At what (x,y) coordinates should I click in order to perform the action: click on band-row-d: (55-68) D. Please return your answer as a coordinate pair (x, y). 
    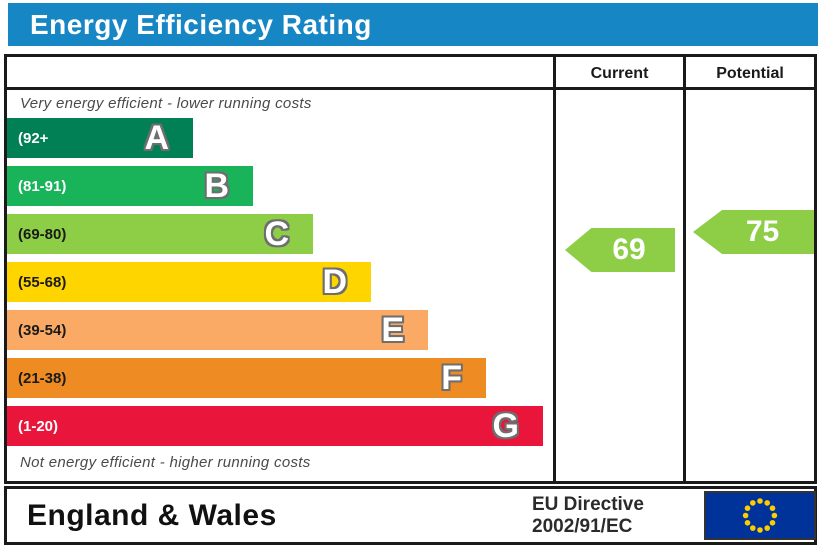
    Looking at the image, I should click on (189, 282).